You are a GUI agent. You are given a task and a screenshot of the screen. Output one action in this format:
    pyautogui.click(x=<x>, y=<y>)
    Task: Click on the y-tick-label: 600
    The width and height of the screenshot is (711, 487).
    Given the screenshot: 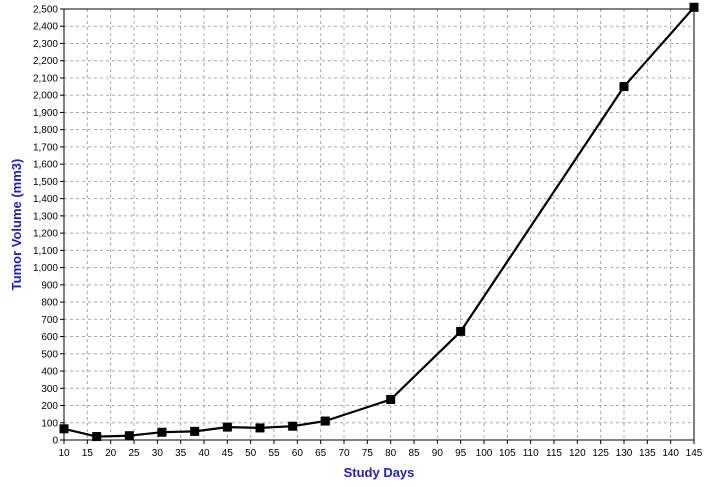 What is the action you would take?
    pyautogui.click(x=49, y=337)
    